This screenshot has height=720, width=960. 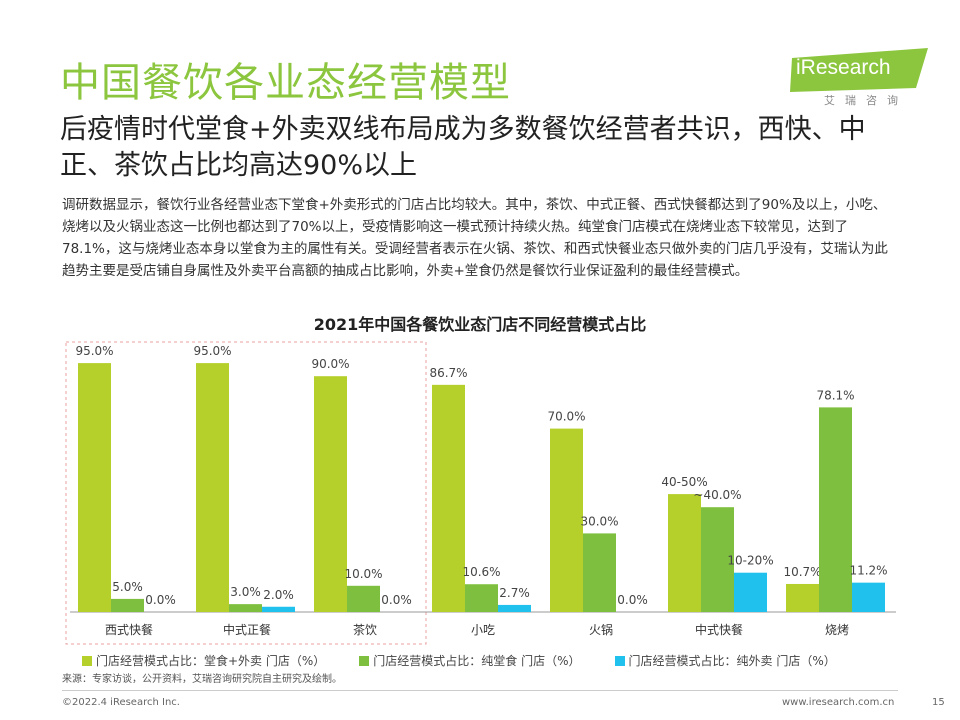 I want to click on x-tick-label: 火锅, so click(x=601, y=629).